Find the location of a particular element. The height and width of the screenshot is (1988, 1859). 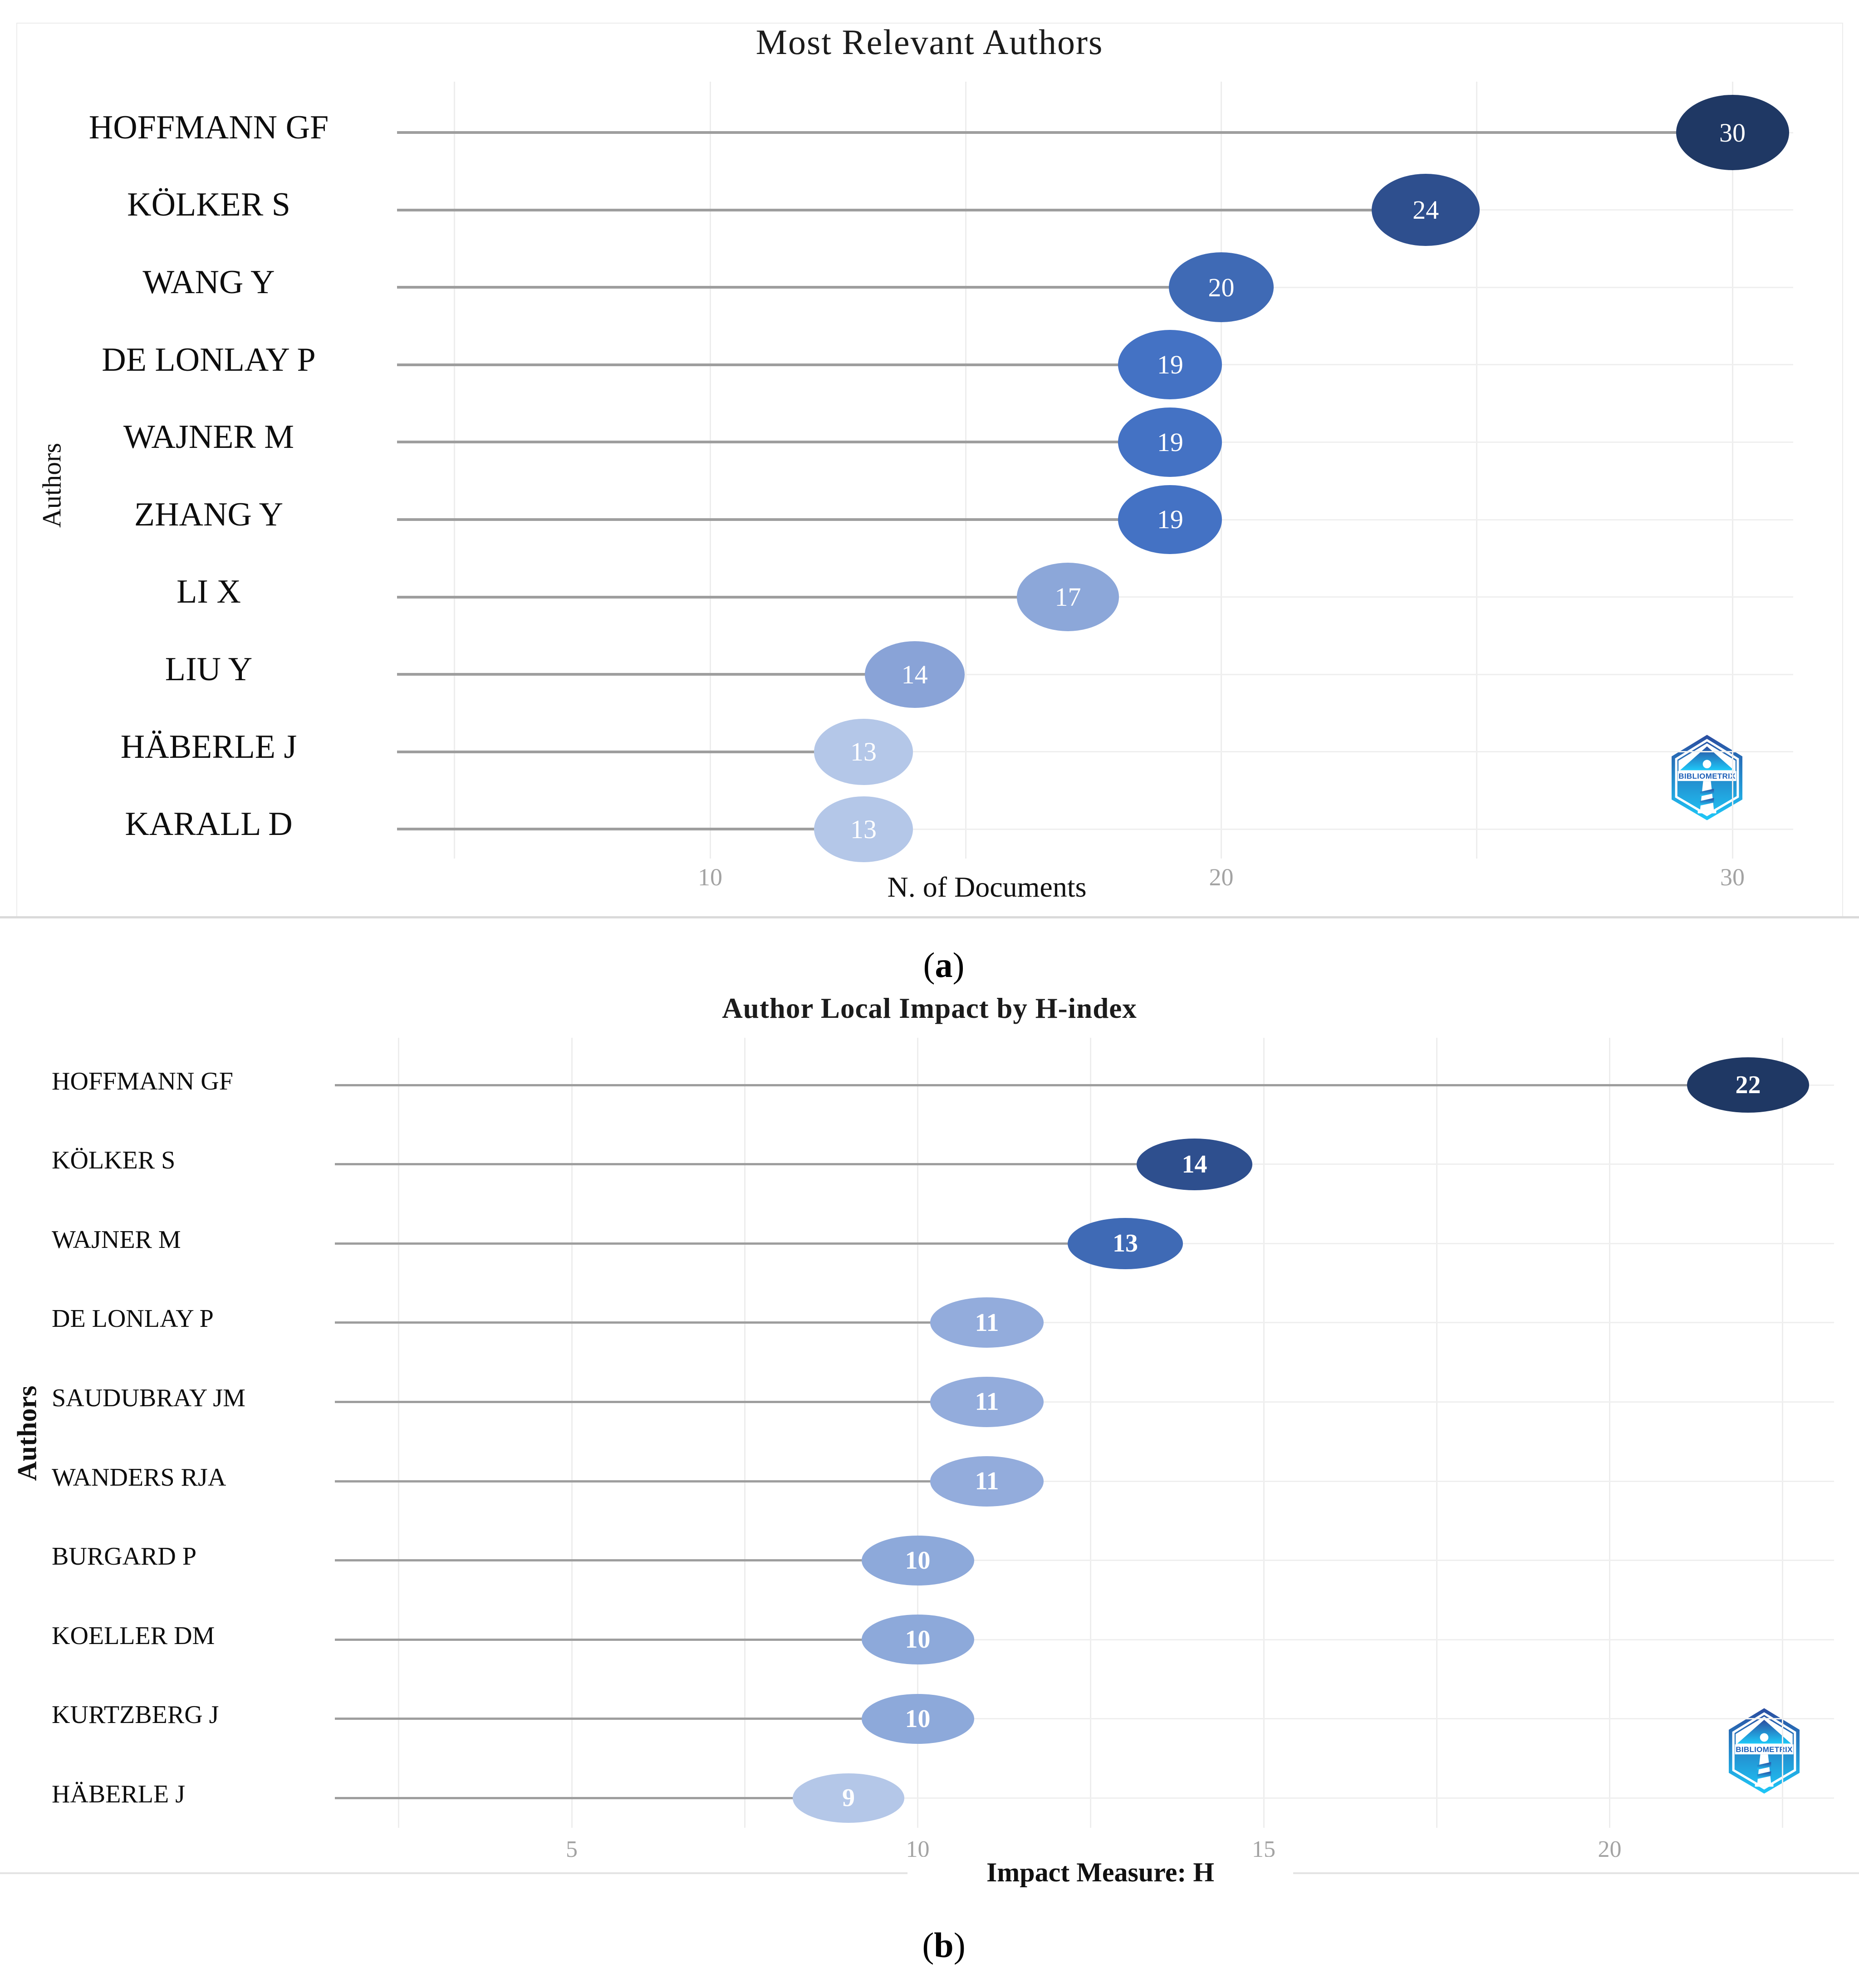

caption-a-letter: a is located at coordinates (944, 965).